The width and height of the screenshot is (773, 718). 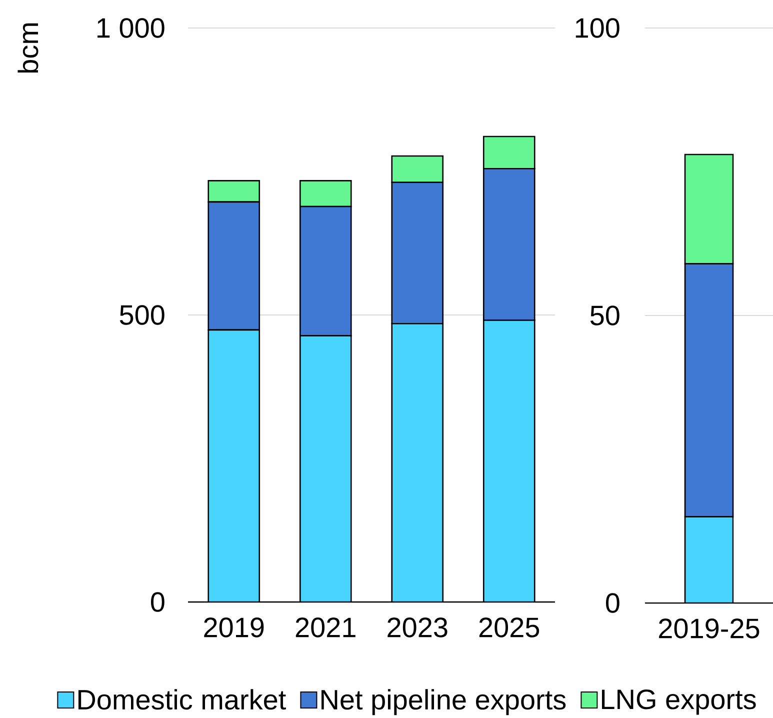 I want to click on legend-label: Net pipeline exports, so click(x=444, y=702).